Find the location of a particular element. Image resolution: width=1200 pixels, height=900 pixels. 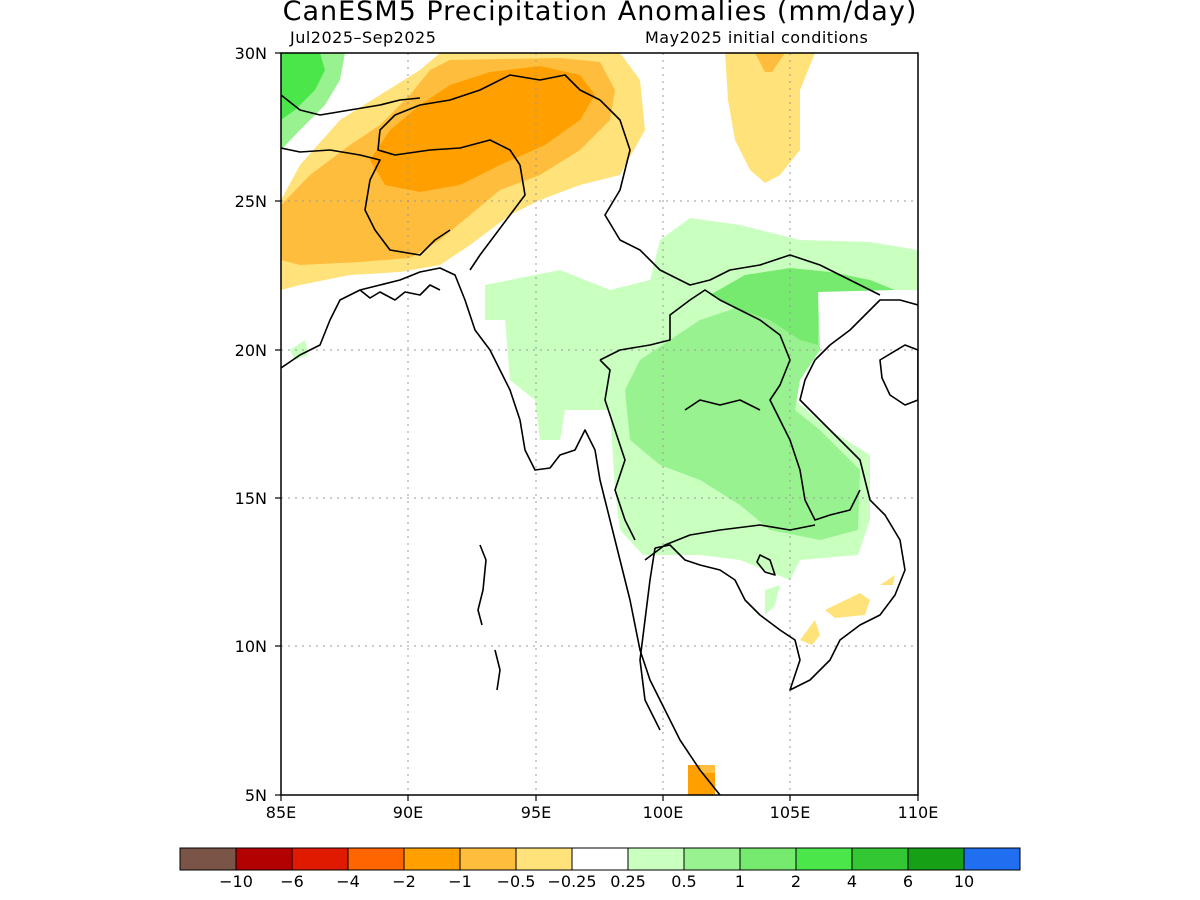

init-conditions-label: May2025 initial conditions is located at coordinates (757, 37).